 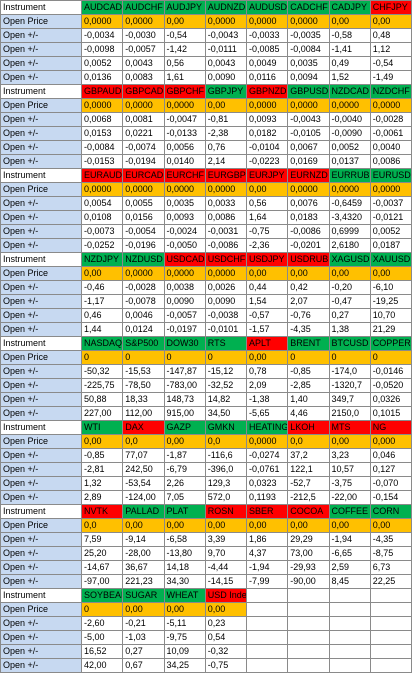 I want to click on open-change-value: 0,0068, so click(x=102, y=119).